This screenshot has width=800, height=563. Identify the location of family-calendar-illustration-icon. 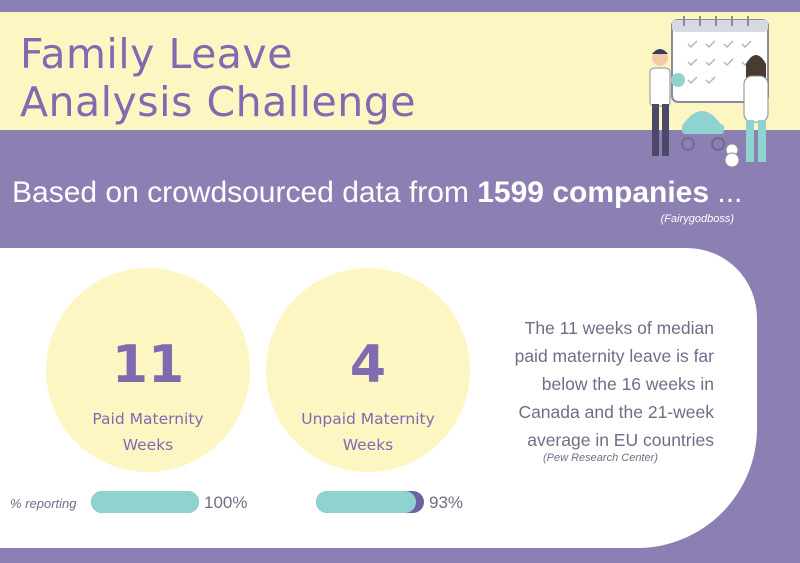
(709, 92).